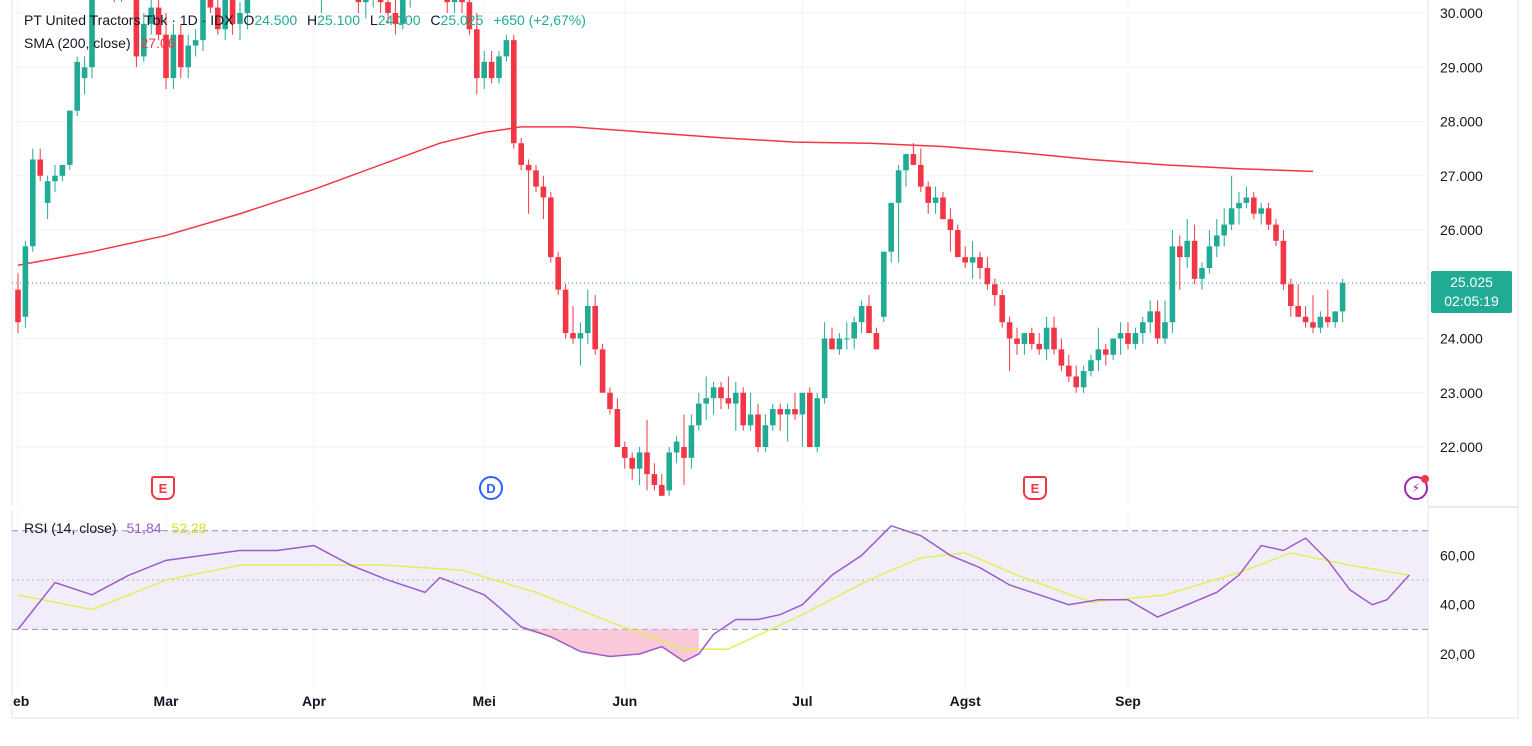 This screenshot has width=1532, height=746. Describe the element at coordinates (435, 20) in the screenshot. I see `close-label: C` at that location.